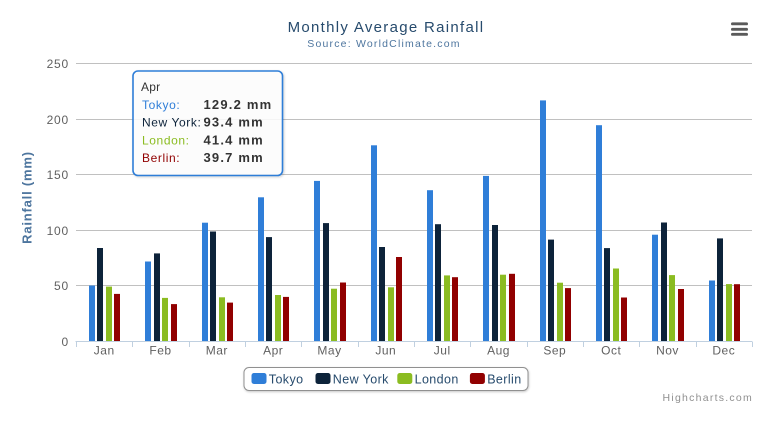 Image resolution: width=769 pixels, height=421 pixels. Describe the element at coordinates (385, 351) in the screenshot. I see `svg-text: Jun` at that location.